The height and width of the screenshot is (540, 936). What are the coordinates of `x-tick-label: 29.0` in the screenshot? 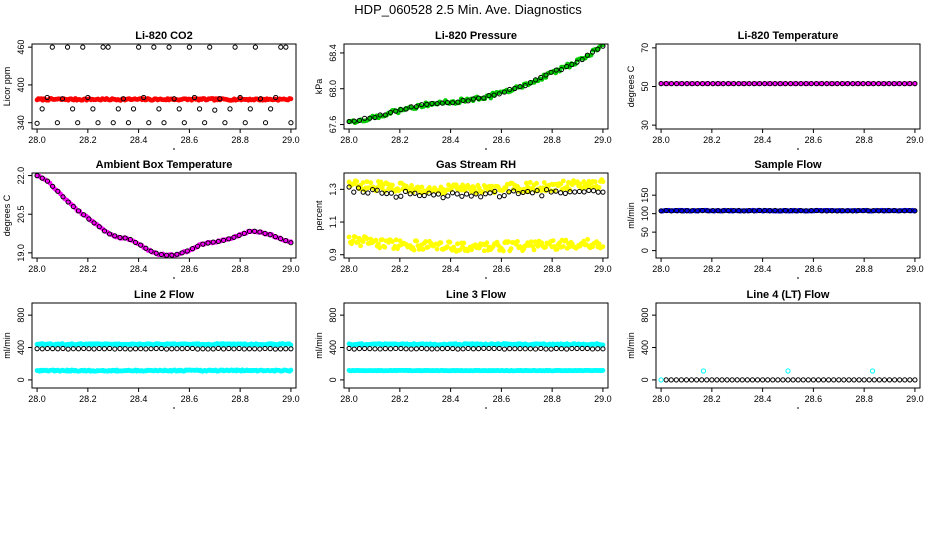 It's located at (915, 399).